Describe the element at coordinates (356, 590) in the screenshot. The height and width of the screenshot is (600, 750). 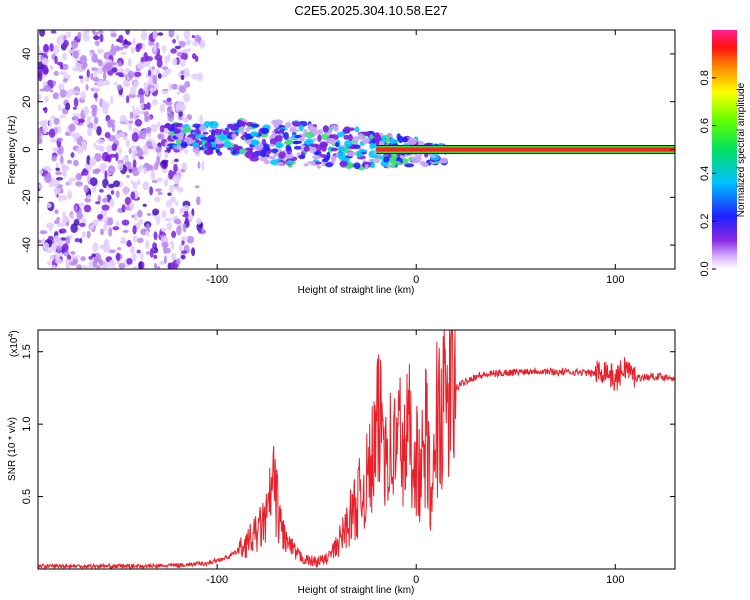
I see `snr-x-axis-title: Height of straight line (km)` at that location.